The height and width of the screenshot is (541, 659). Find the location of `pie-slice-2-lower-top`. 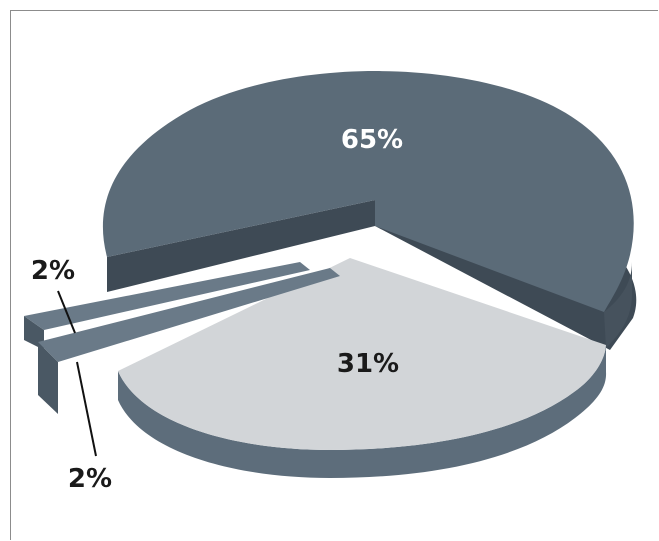

pie-slice-2-lower-top is located at coordinates (189, 315).